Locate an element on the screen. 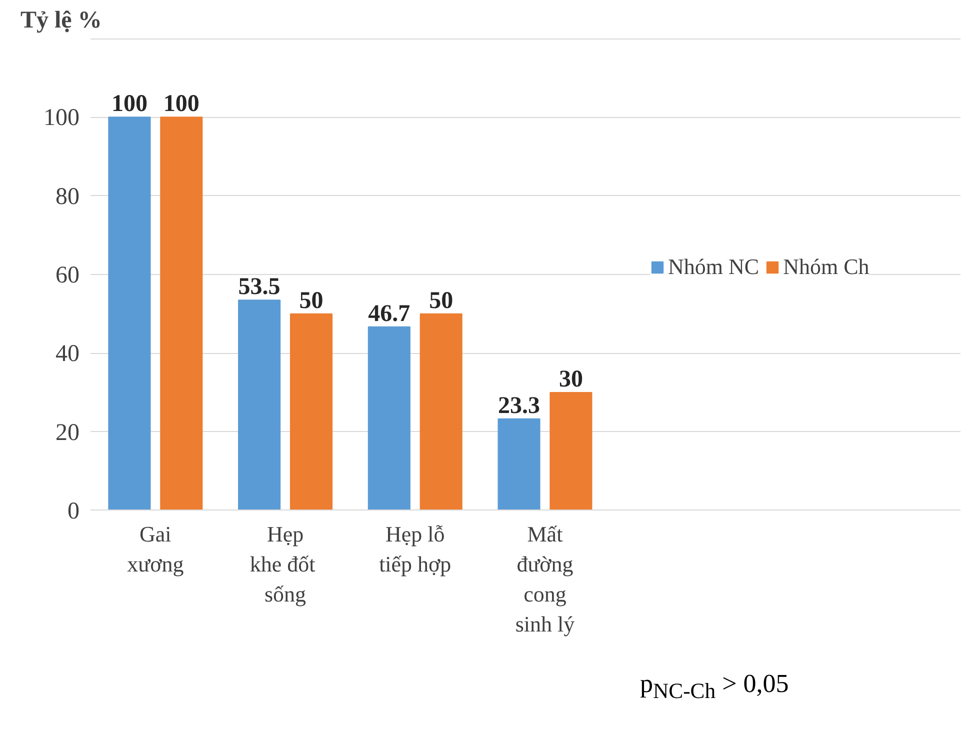 The height and width of the screenshot is (740, 974). x-tick-label: Hẹp lỗ tiếp hợp is located at coordinates (415, 549).